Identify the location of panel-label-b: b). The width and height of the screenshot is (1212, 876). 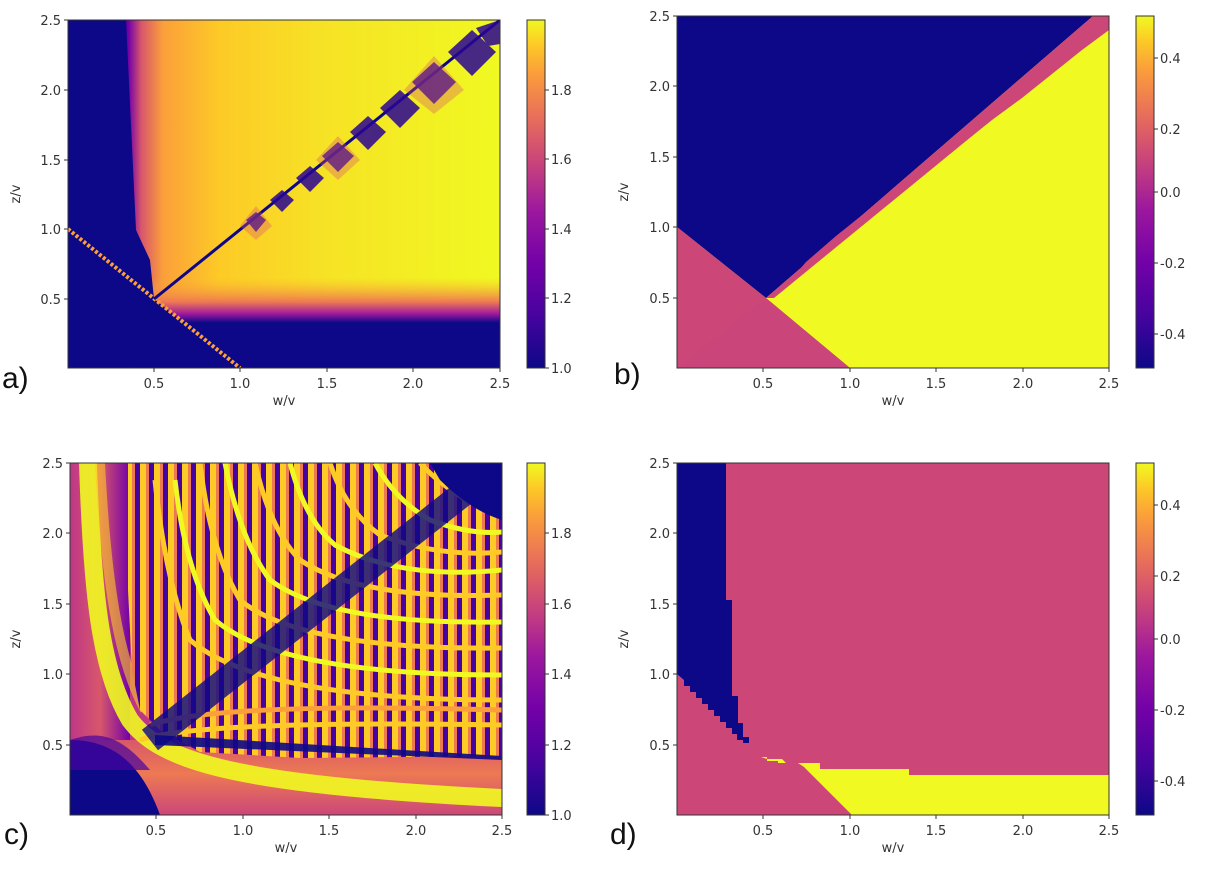
(627, 374).